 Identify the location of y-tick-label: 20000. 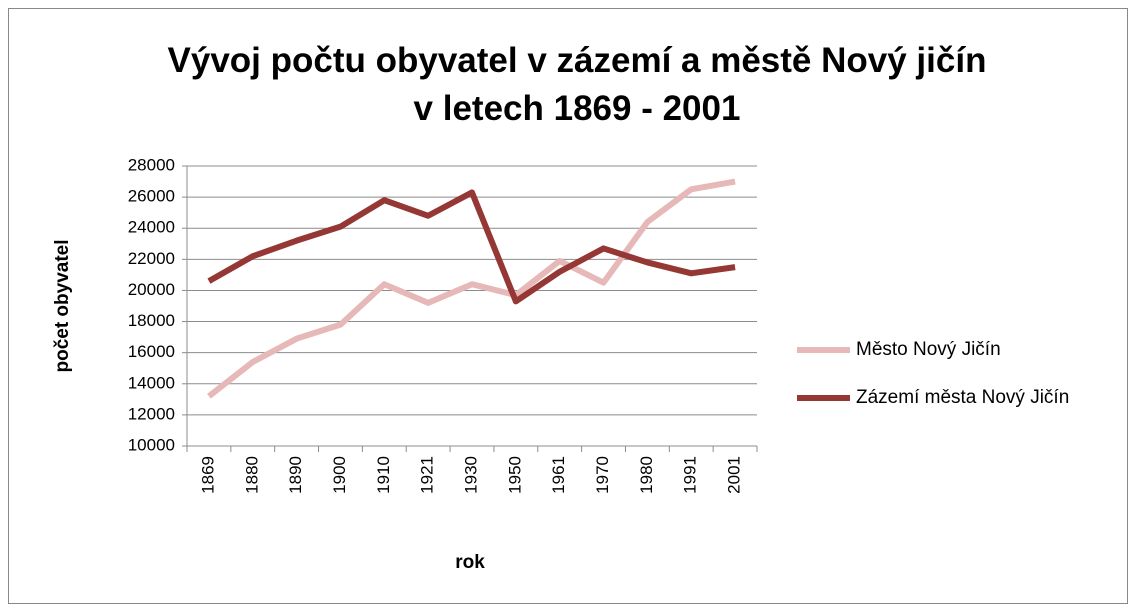
(151, 289).